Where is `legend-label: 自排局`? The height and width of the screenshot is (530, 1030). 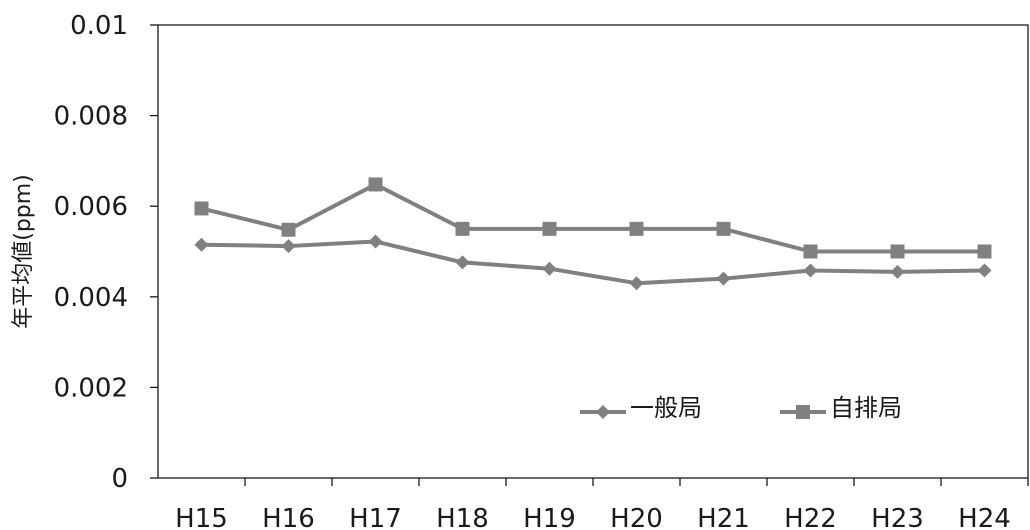
legend-label: 自排局 is located at coordinates (866, 408).